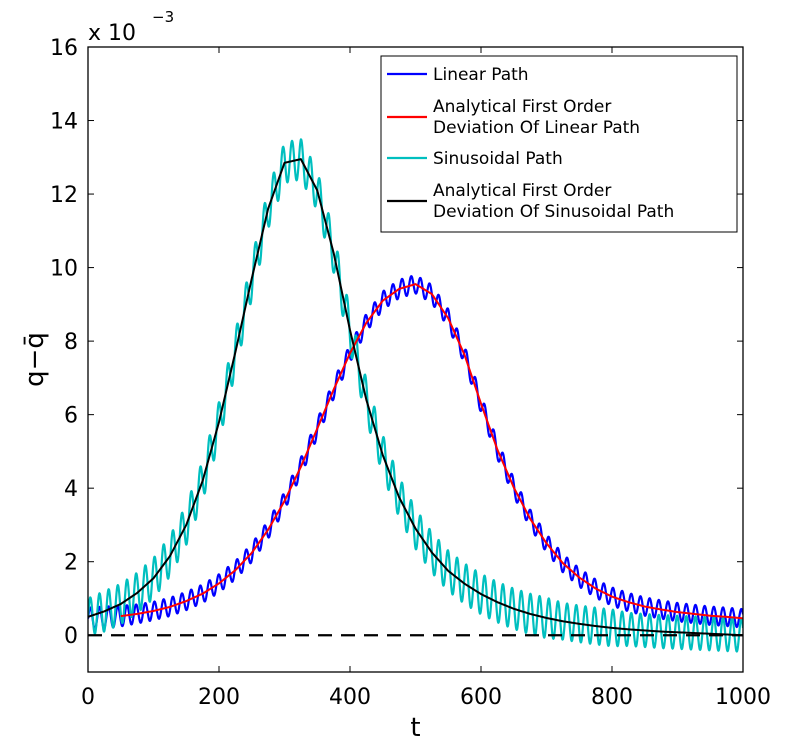  What do you see at coordinates (71, 416) in the screenshot?
I see `y-tick-label: 6` at bounding box center [71, 416].